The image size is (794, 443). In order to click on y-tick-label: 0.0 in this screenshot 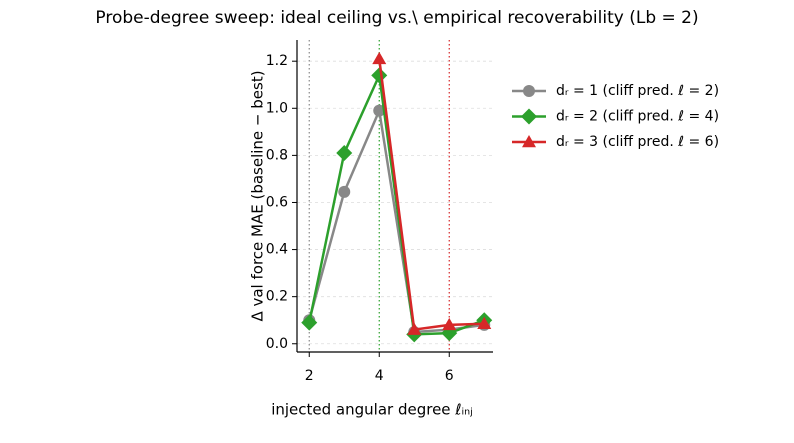, I will do `click(277, 344)`.